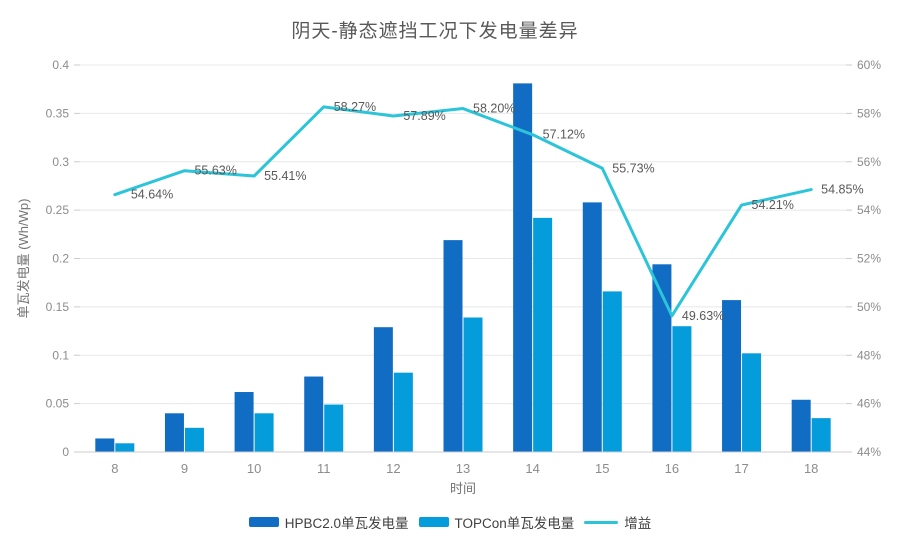 This screenshot has width=900, height=547. Describe the element at coordinates (58, 307) in the screenshot. I see `svg-text: 0.15` at that location.